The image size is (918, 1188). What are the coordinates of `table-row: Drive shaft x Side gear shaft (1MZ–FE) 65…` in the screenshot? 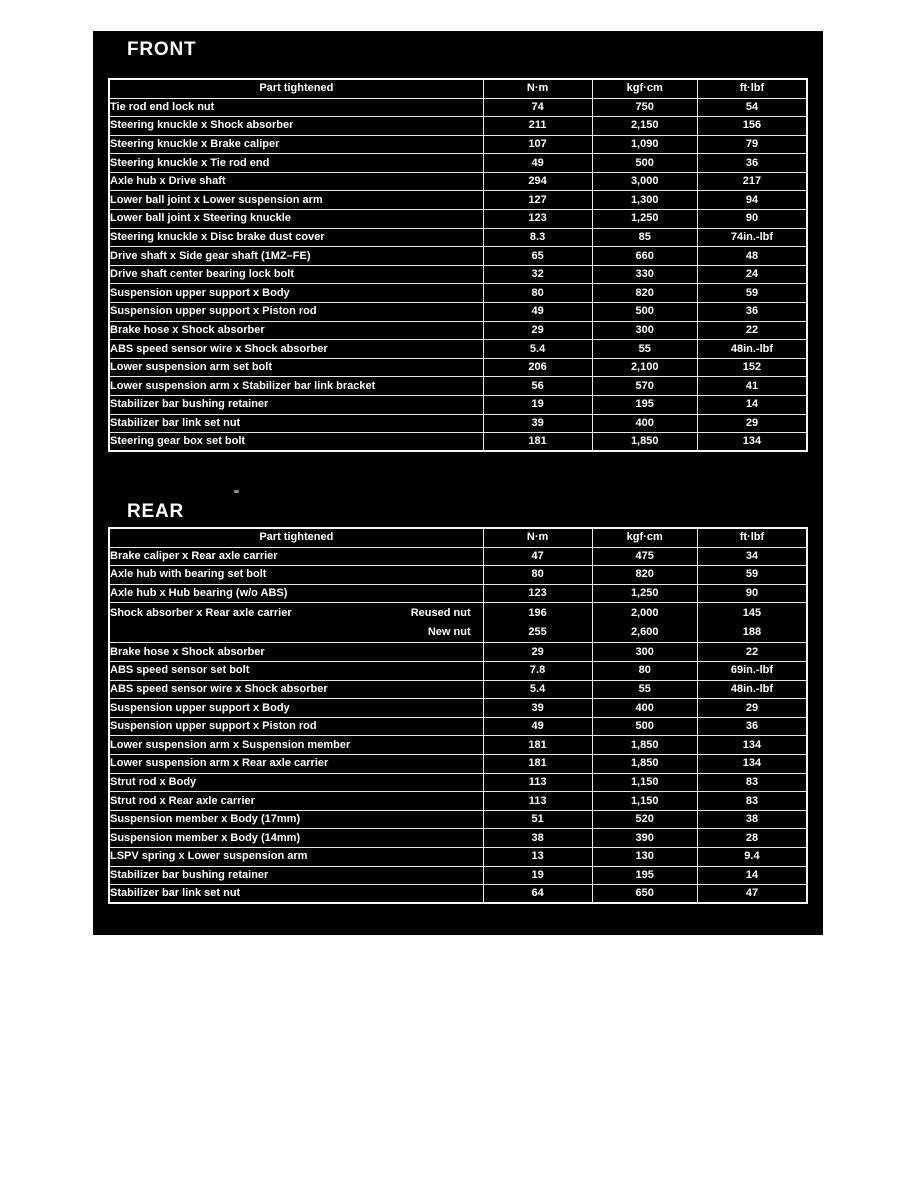 It's located at (458, 256).